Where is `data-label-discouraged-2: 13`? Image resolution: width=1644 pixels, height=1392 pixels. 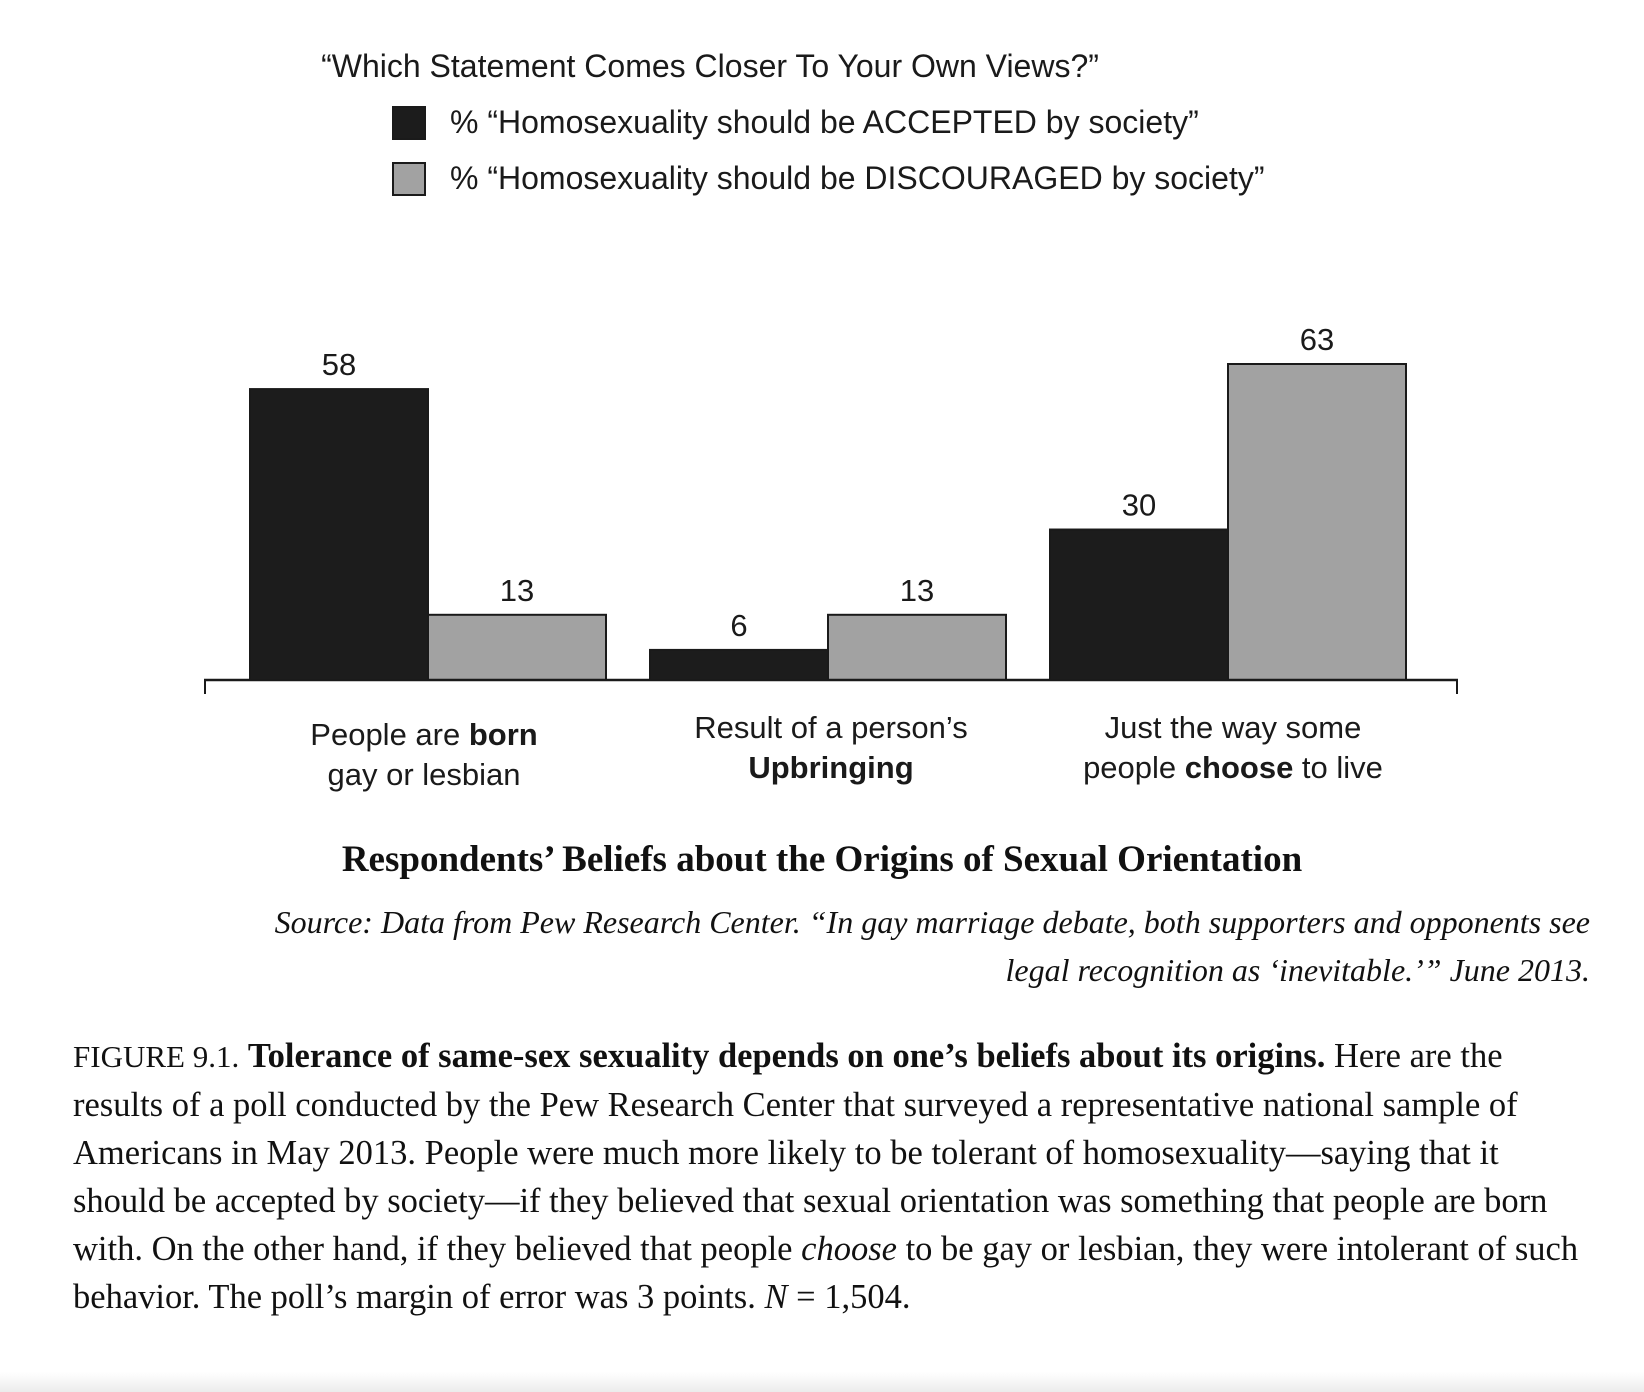
data-label-discouraged-2: 13 is located at coordinates (917, 590).